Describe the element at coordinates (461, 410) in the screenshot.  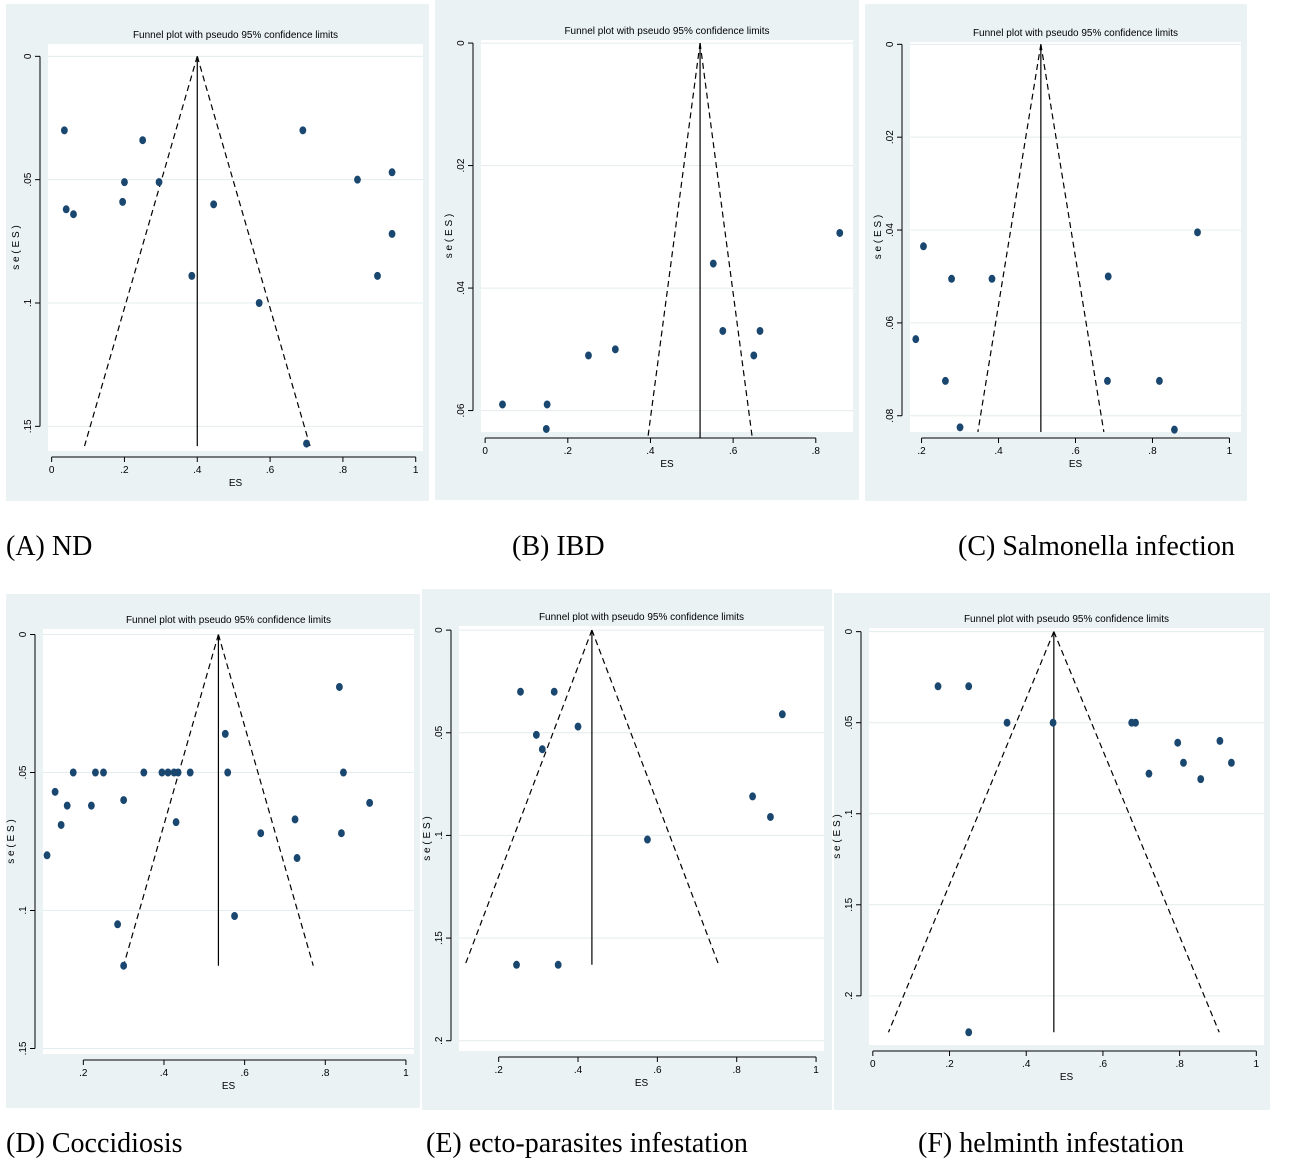
I see `y-tick-label: .06` at that location.